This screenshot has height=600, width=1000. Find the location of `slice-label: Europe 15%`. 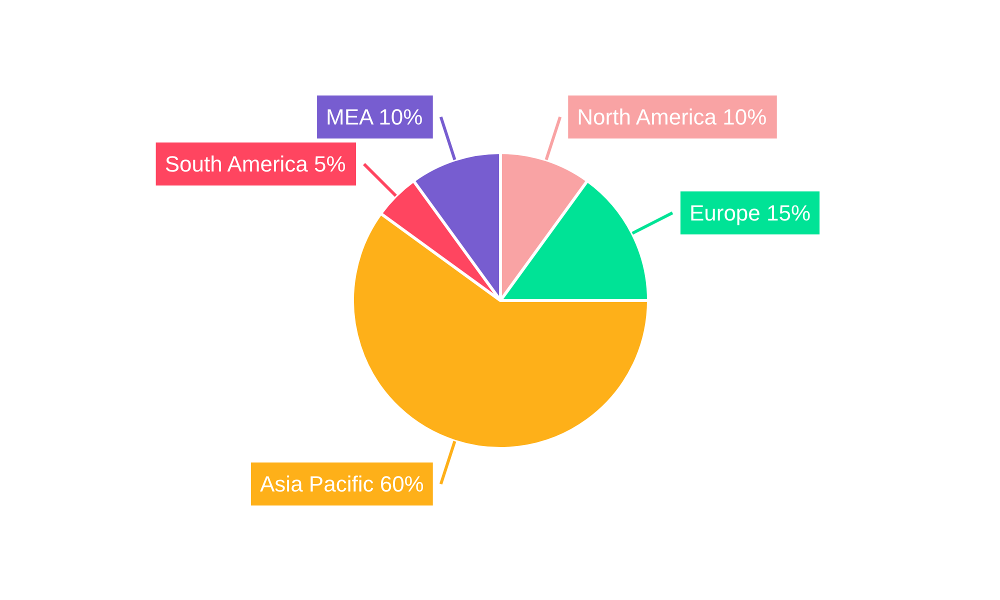

slice-label: Europe 15% is located at coordinates (750, 213).